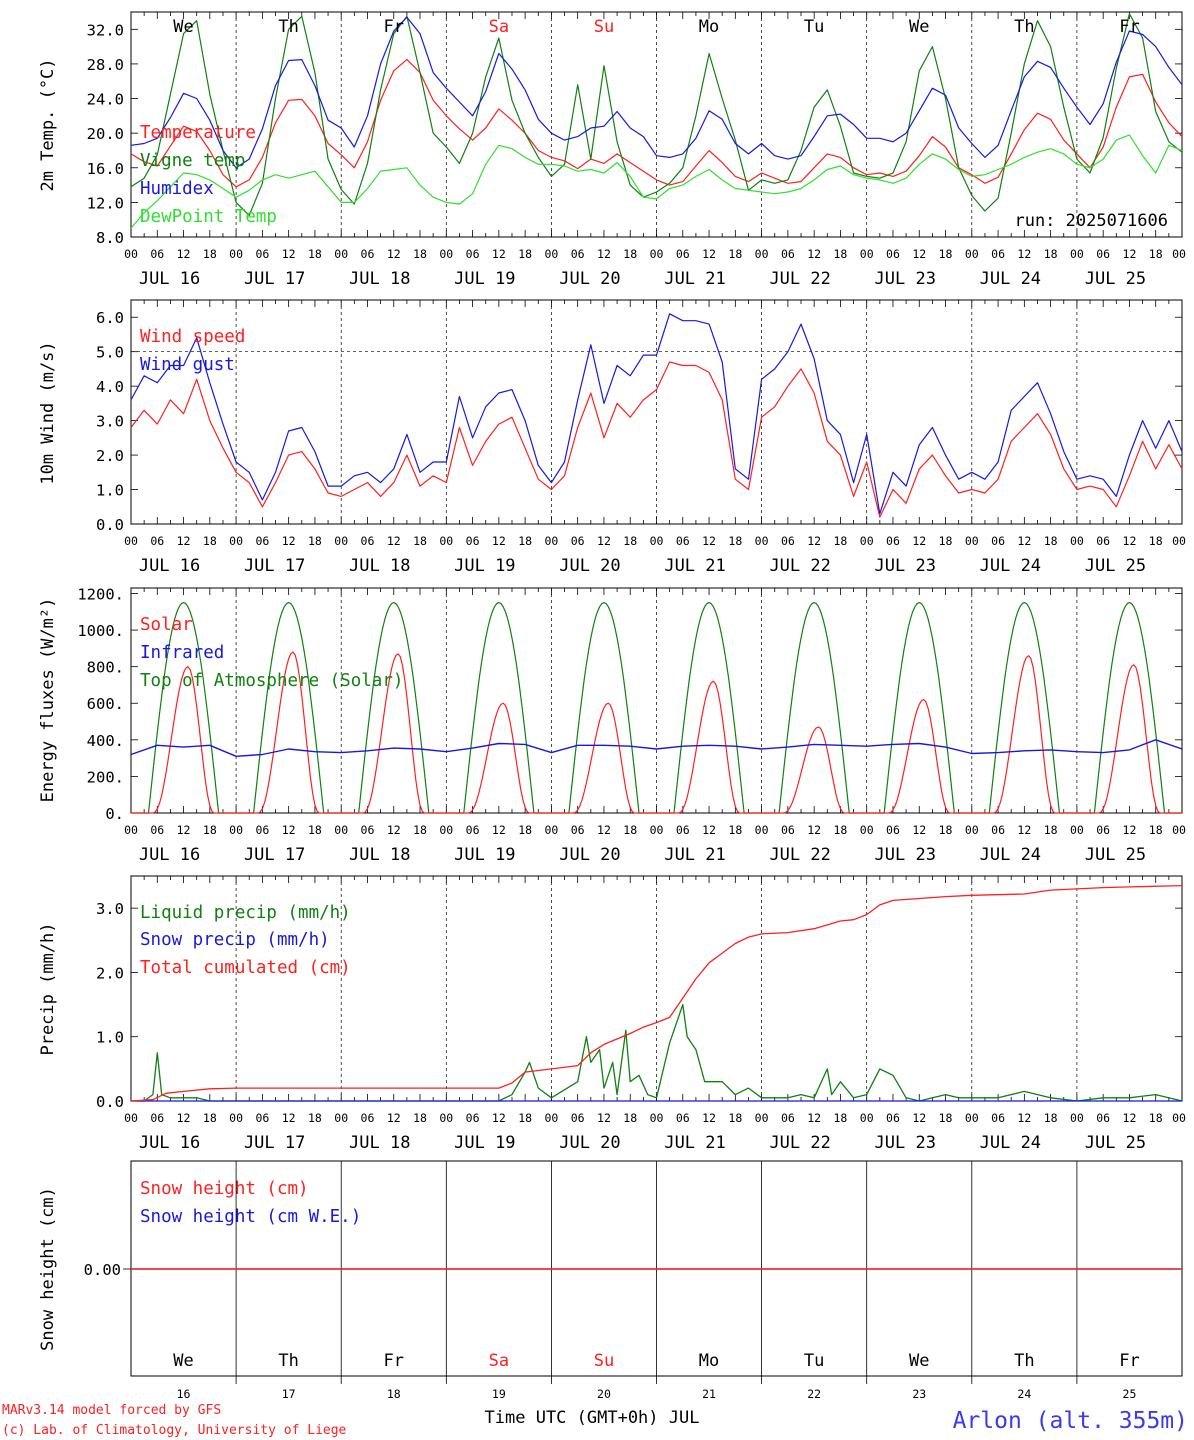 Image resolution: width=1194 pixels, height=1440 pixels. I want to click on legend-entry: Wind speed, so click(192, 337).